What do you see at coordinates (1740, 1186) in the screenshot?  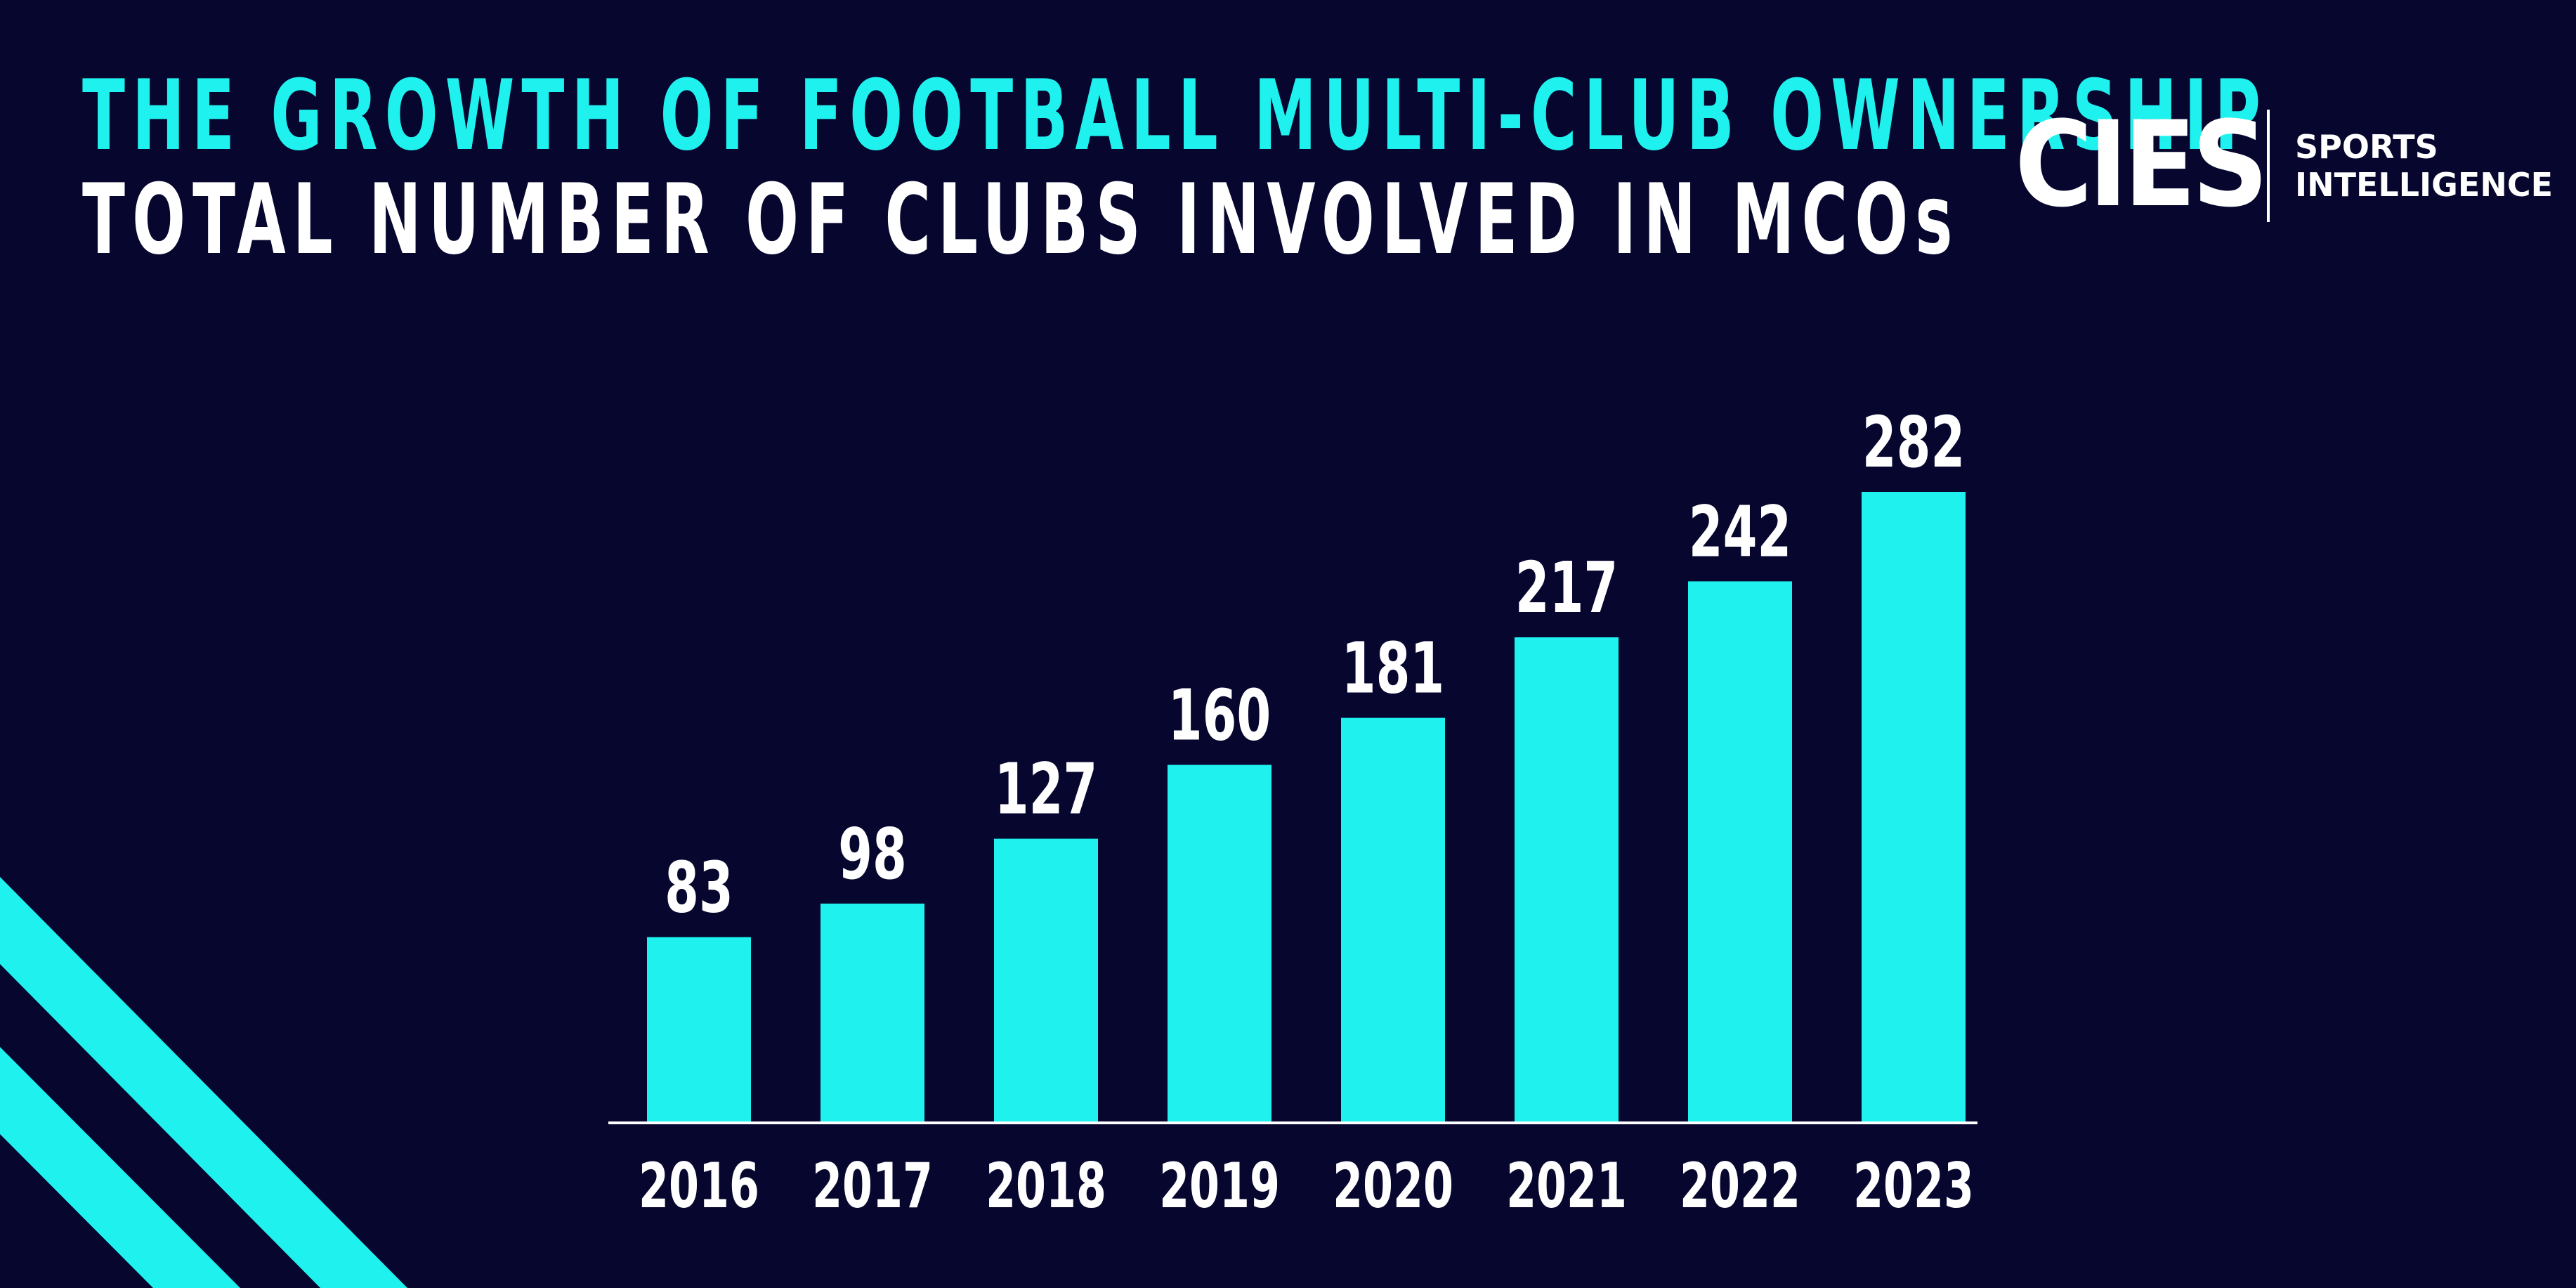 I see `x-tick-2022: 2022` at bounding box center [1740, 1186].